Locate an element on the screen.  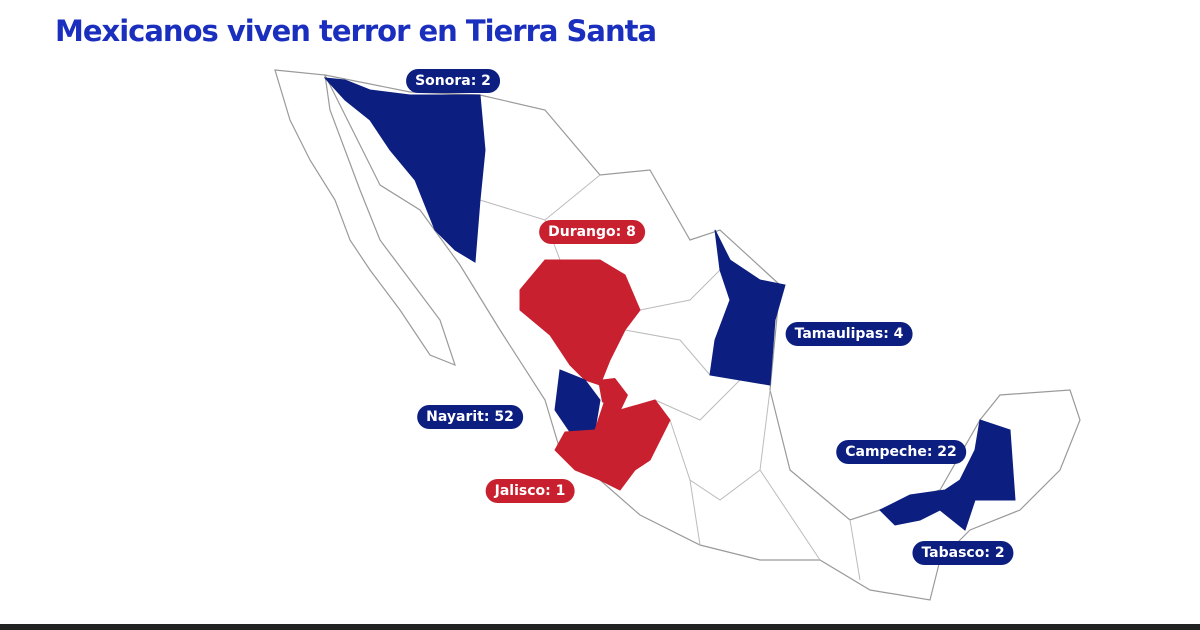
state-tabasco is located at coordinates (920, 502).